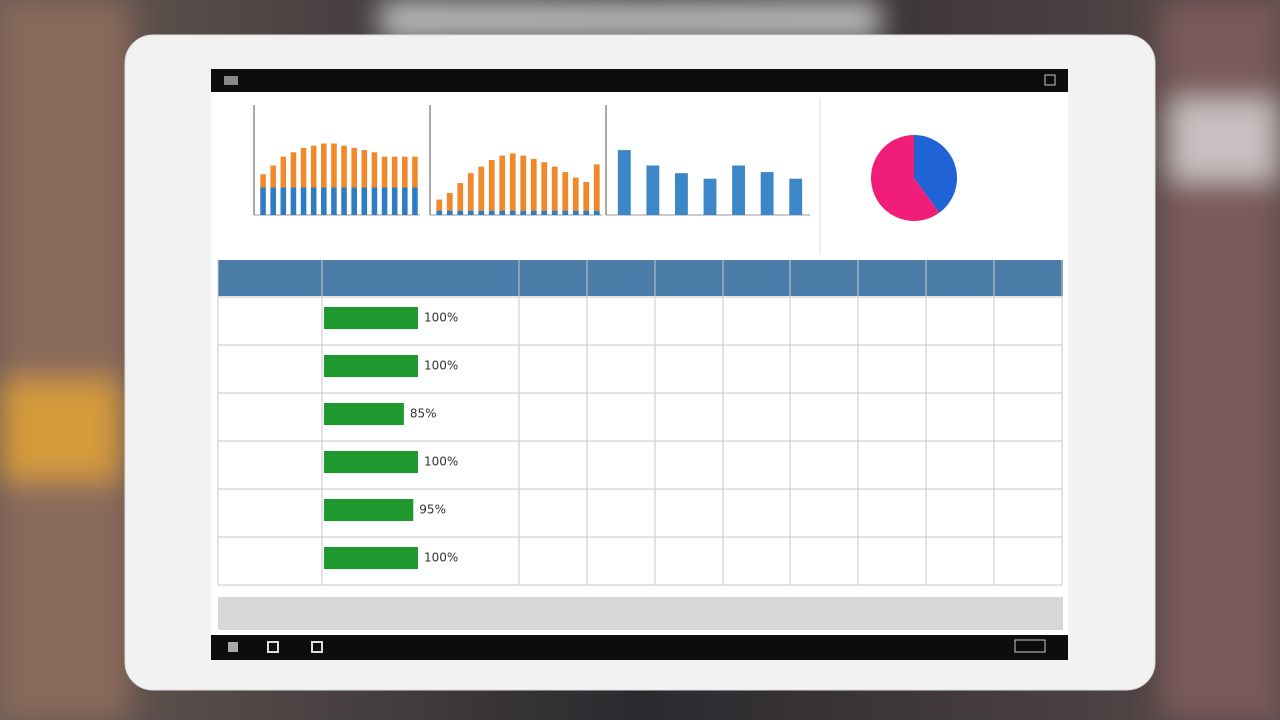  I want to click on status-icon, so click(1050, 80).